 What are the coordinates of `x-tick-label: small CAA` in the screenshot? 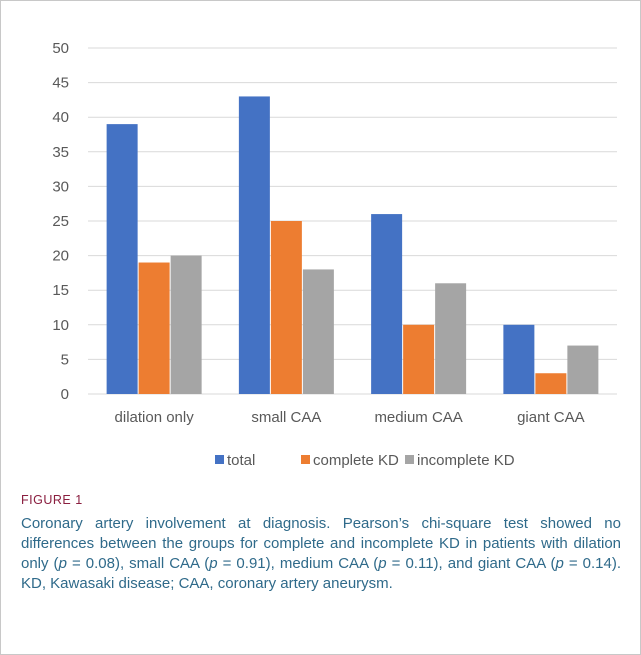 It's located at (286, 417).